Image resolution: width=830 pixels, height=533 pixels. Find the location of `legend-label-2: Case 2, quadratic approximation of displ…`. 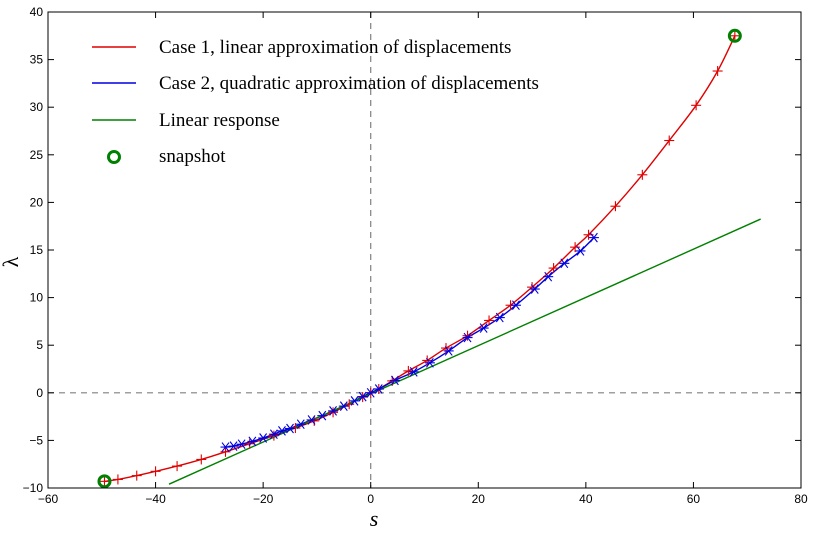

legend-label-2: Case 2, quadratic approximation of displ… is located at coordinates (349, 83).